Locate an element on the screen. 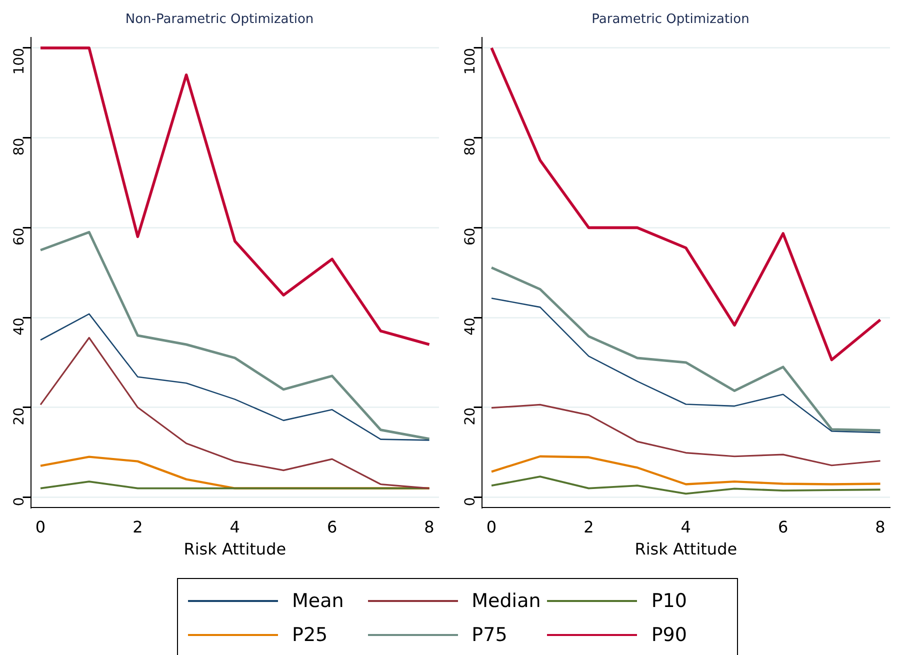 The width and height of the screenshot is (903, 655). legend-label: Median is located at coordinates (506, 601).